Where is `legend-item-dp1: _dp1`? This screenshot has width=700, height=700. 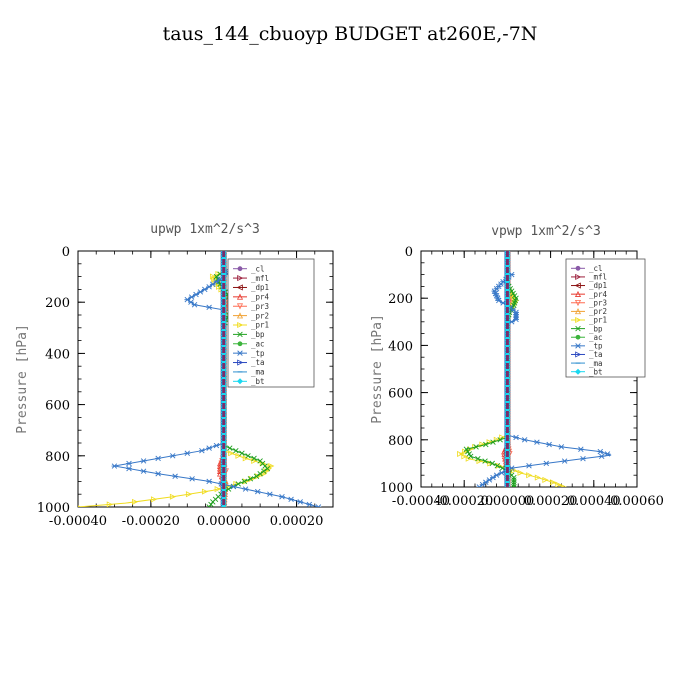 legend-item-dp1: _dp1 is located at coordinates (589, 285).